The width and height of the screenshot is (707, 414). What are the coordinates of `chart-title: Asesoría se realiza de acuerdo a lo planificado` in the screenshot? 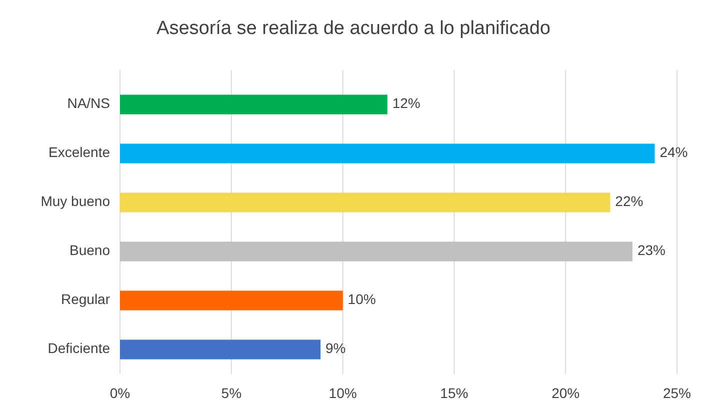 It's located at (353, 28).